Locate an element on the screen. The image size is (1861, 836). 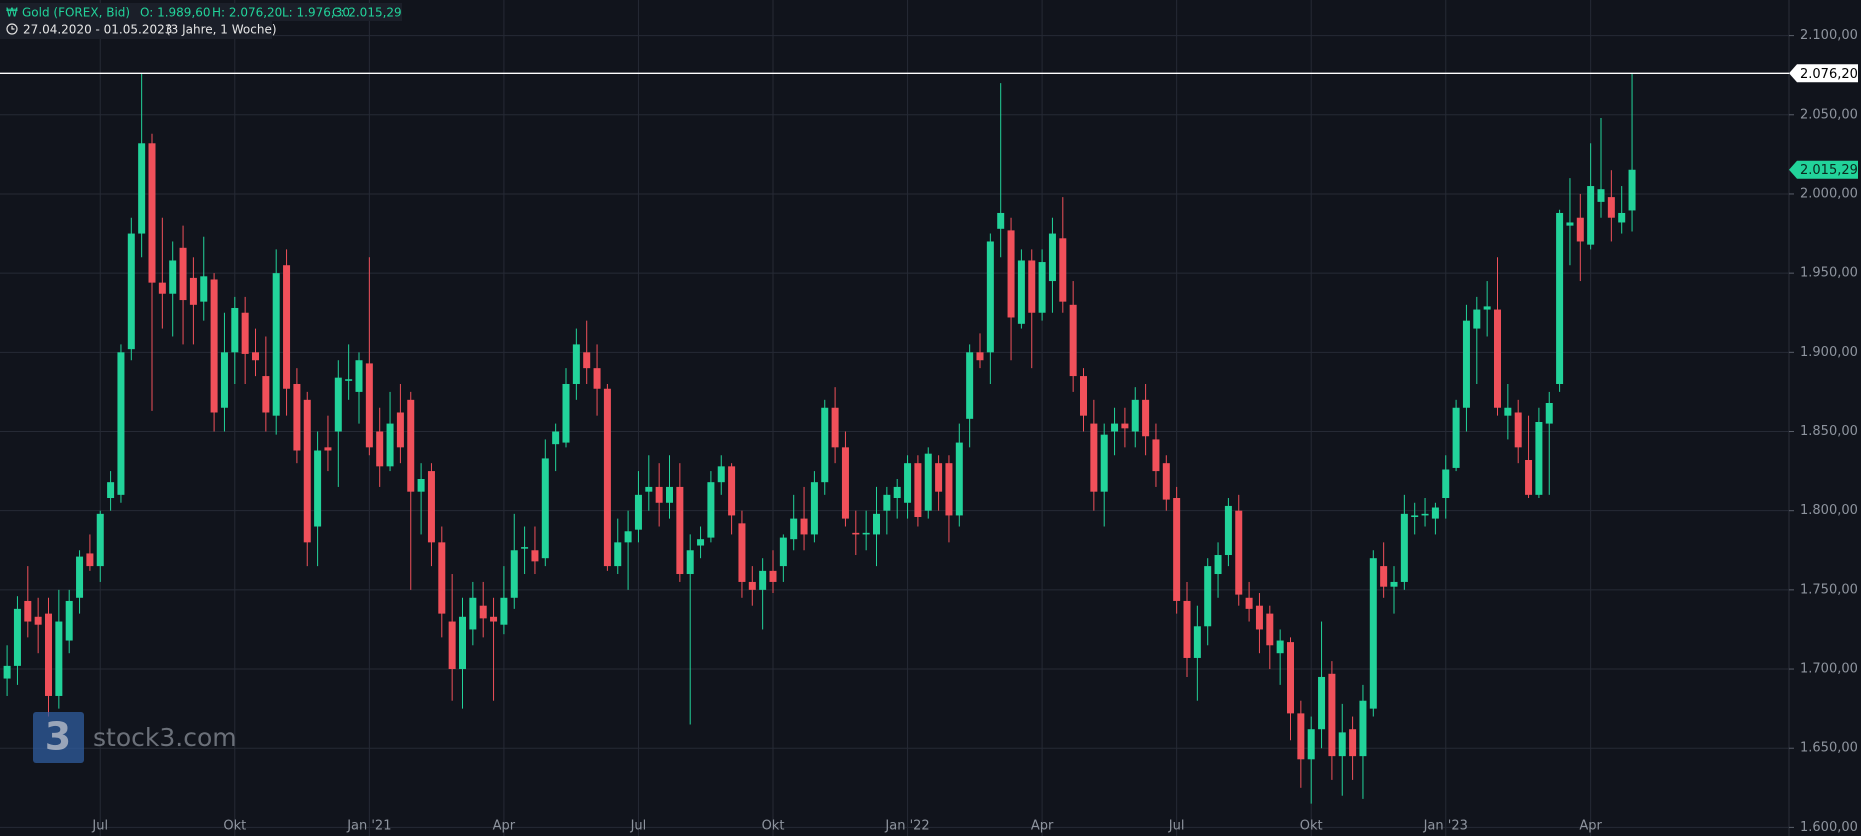
y-tick-label: 2.000,00 is located at coordinates (1829, 193).